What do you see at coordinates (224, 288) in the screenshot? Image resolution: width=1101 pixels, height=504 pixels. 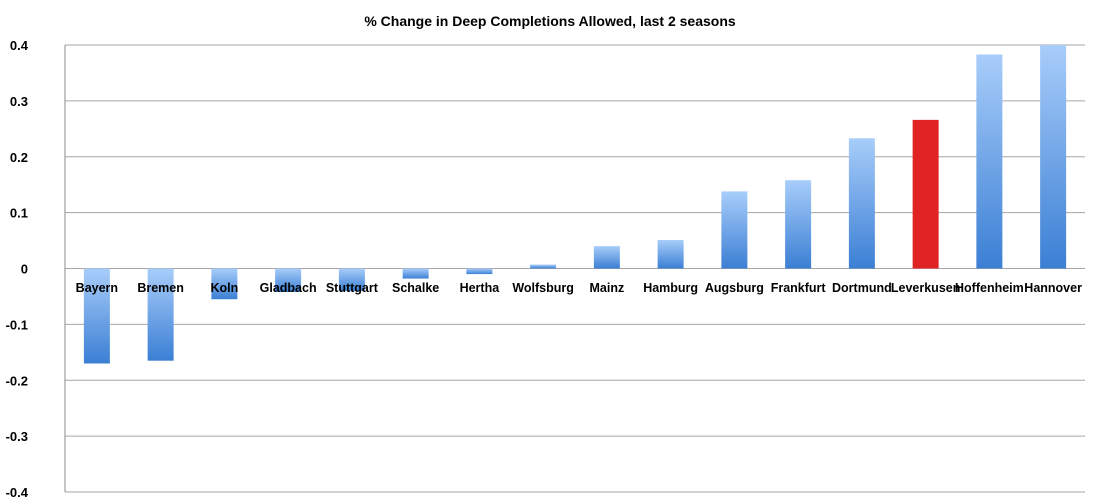 I see `category-label: Koln` at bounding box center [224, 288].